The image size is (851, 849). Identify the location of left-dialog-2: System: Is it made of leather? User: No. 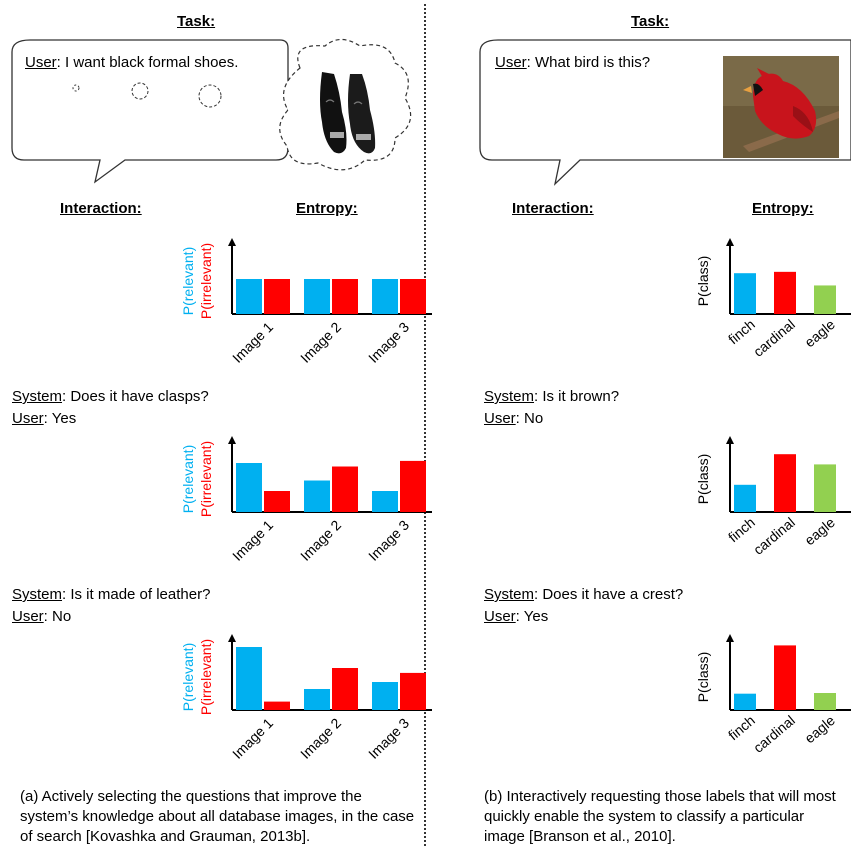
(111, 606).